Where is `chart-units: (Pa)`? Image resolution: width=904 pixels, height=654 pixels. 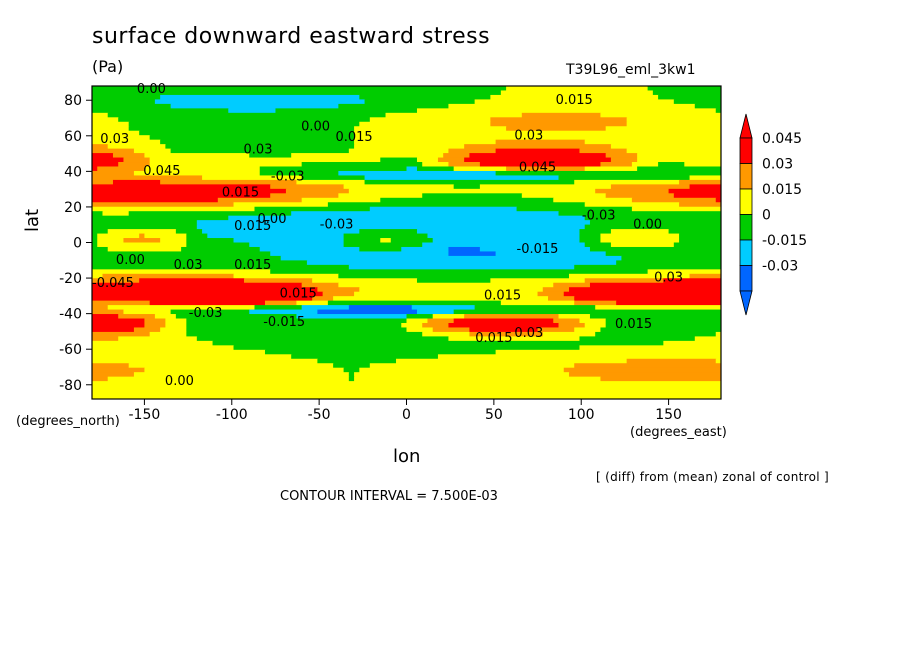 chart-units: (Pa) is located at coordinates (108, 66).